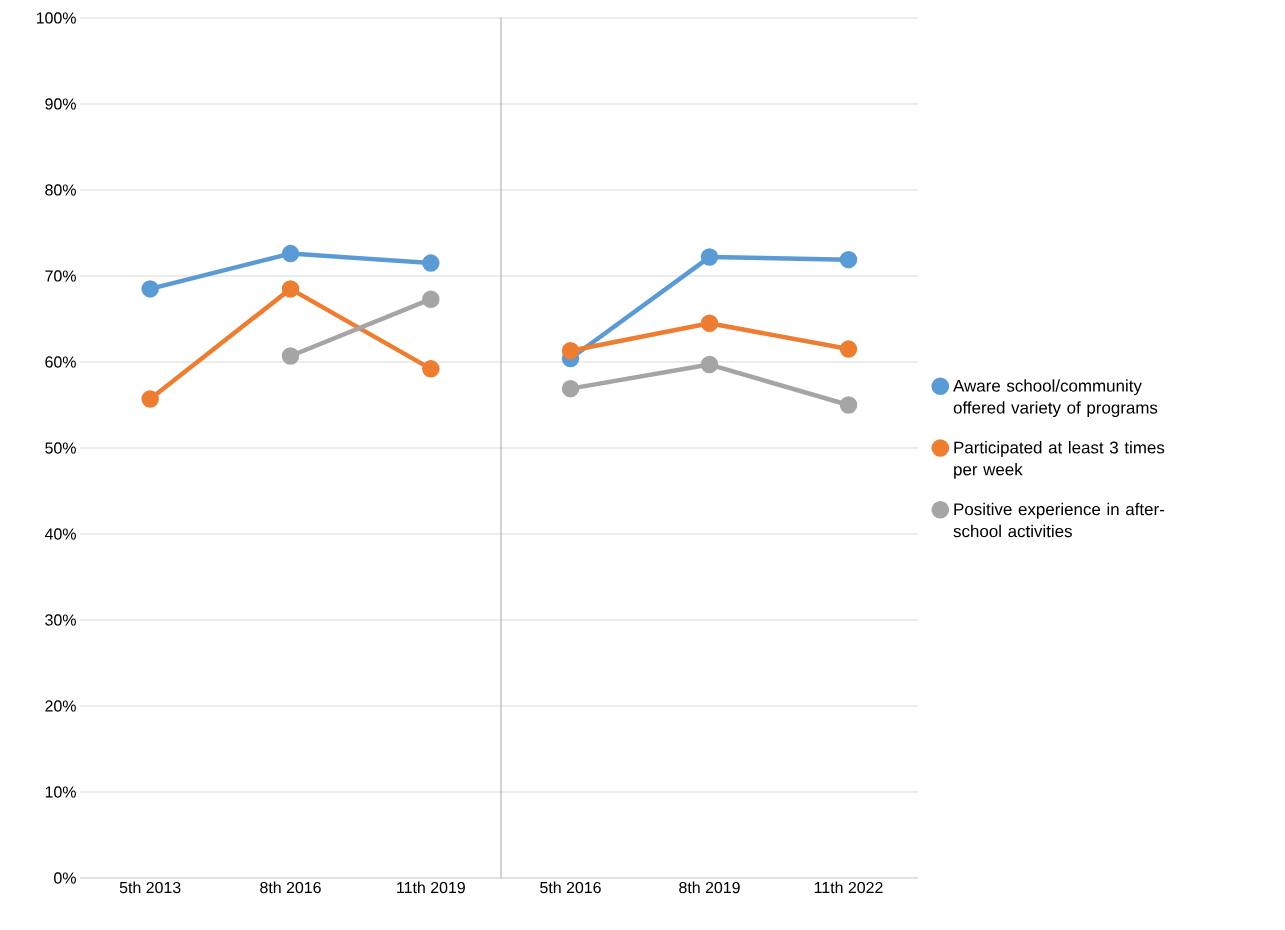 This screenshot has height=930, width=1285. Describe the element at coordinates (150, 887) in the screenshot. I see `x-tick-label: 5th 2013` at that location.